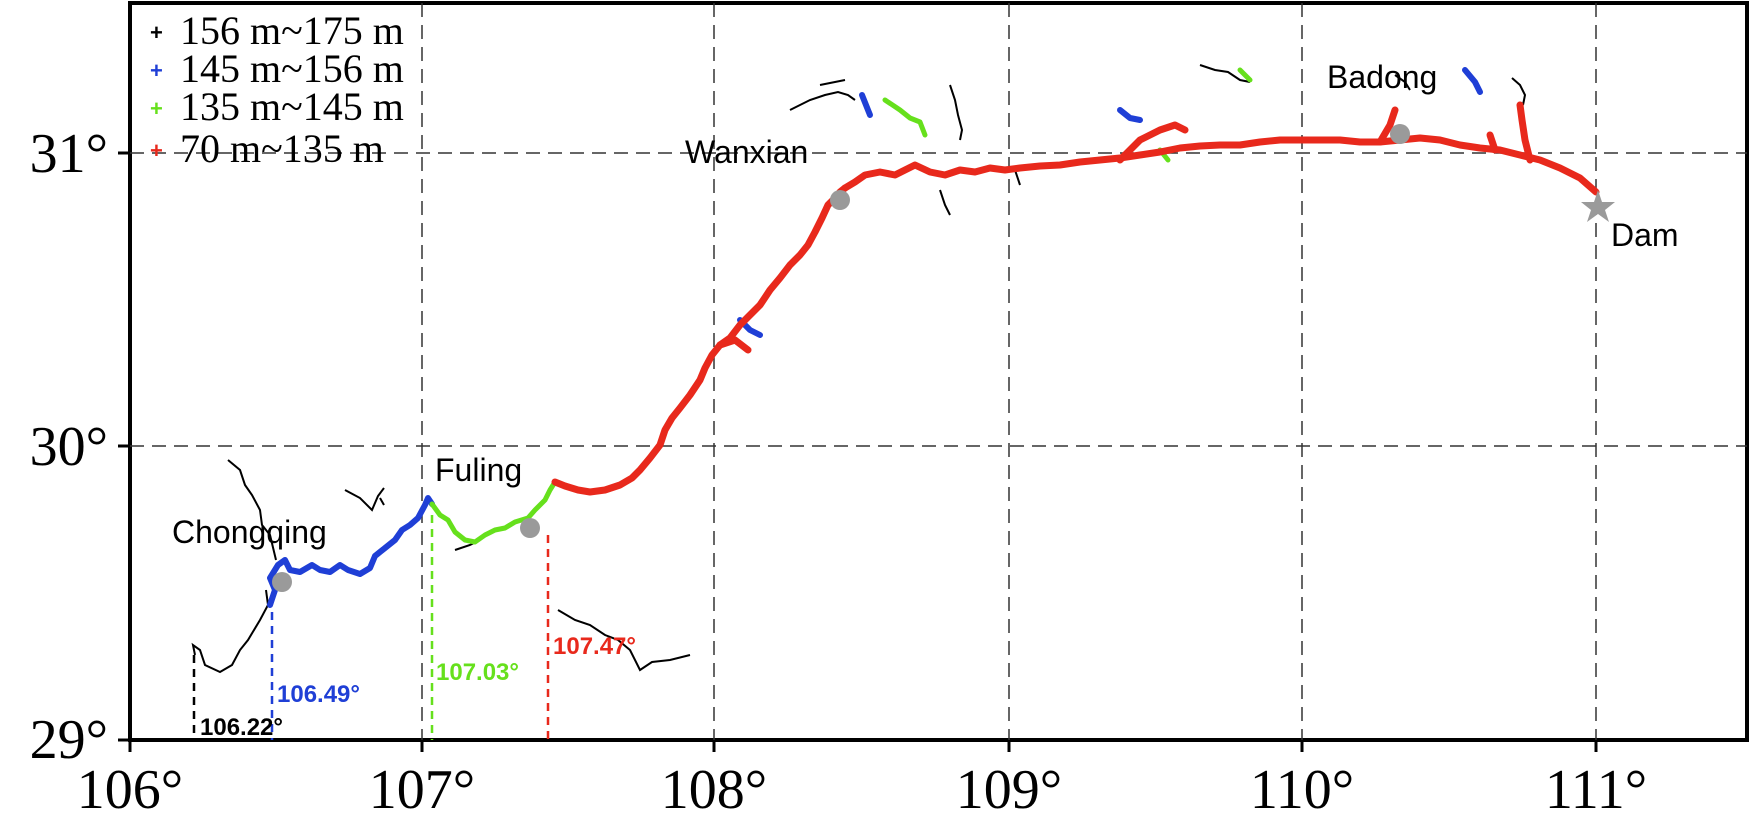  I want to click on y-tick-labels: 31° 30° 29°, so click(69, 447).